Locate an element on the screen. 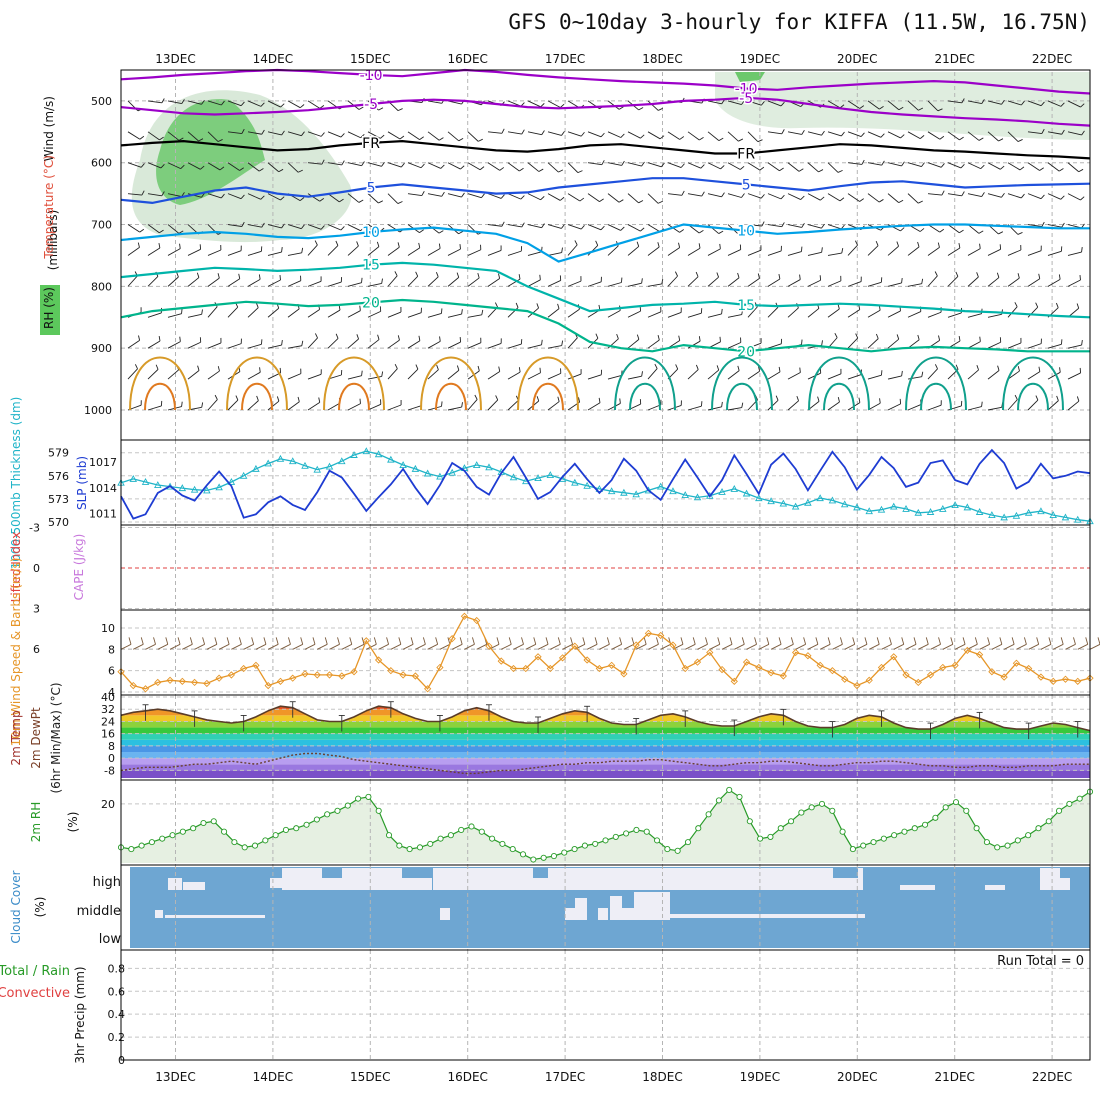  temp-band is located at coordinates (605, 736).